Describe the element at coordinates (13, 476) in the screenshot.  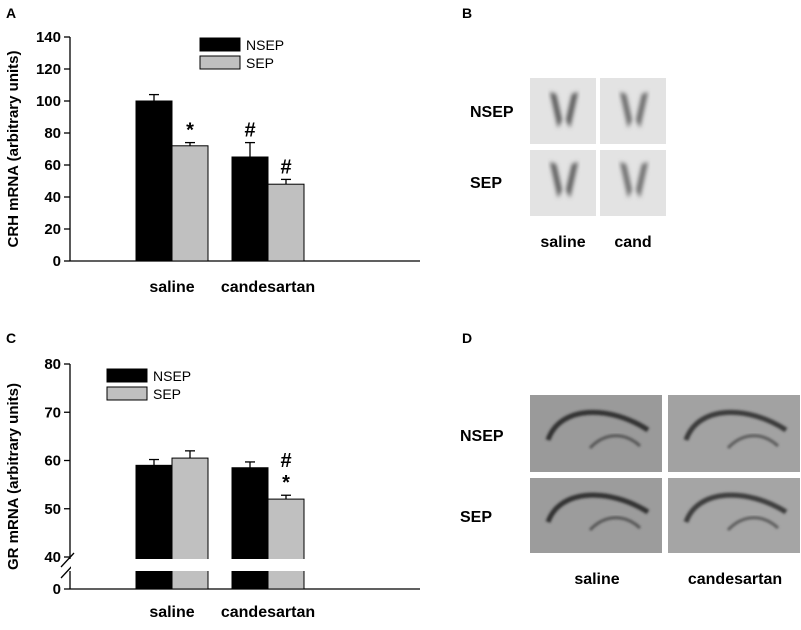
I see `y-axis-label: GR mRNA (arbitrary units)` at that location.